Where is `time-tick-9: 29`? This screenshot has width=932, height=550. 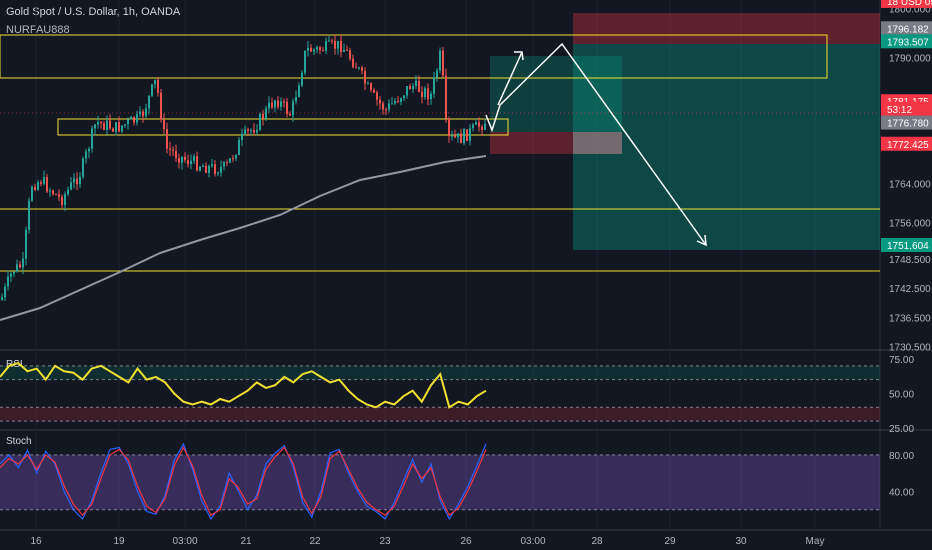 time-tick-9: 29 is located at coordinates (670, 541).